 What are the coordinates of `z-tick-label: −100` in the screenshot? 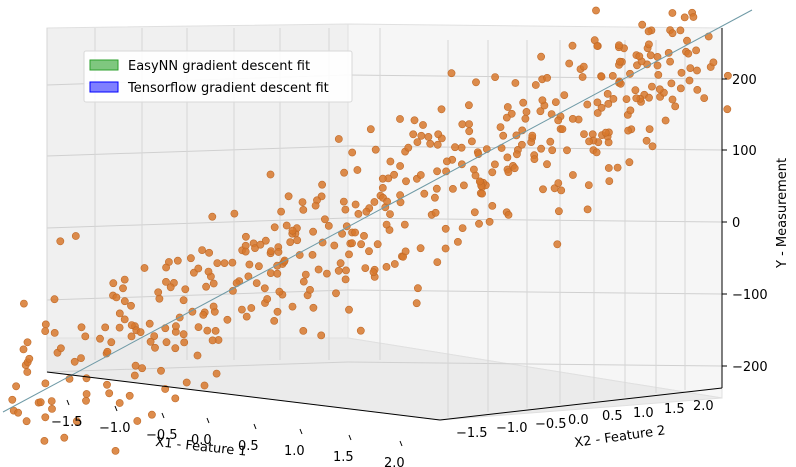 It's located at (750, 295).